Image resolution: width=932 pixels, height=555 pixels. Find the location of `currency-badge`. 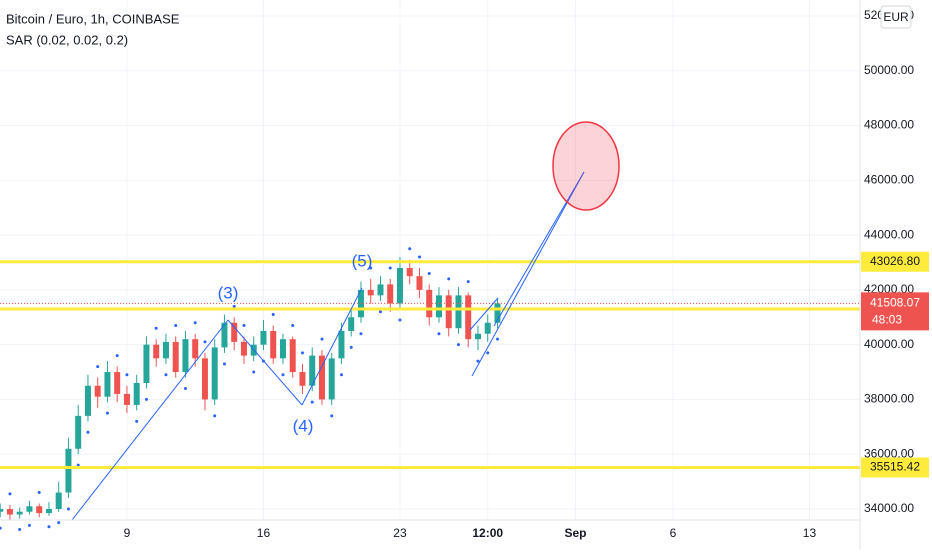

currency-badge is located at coordinates (896, 17).